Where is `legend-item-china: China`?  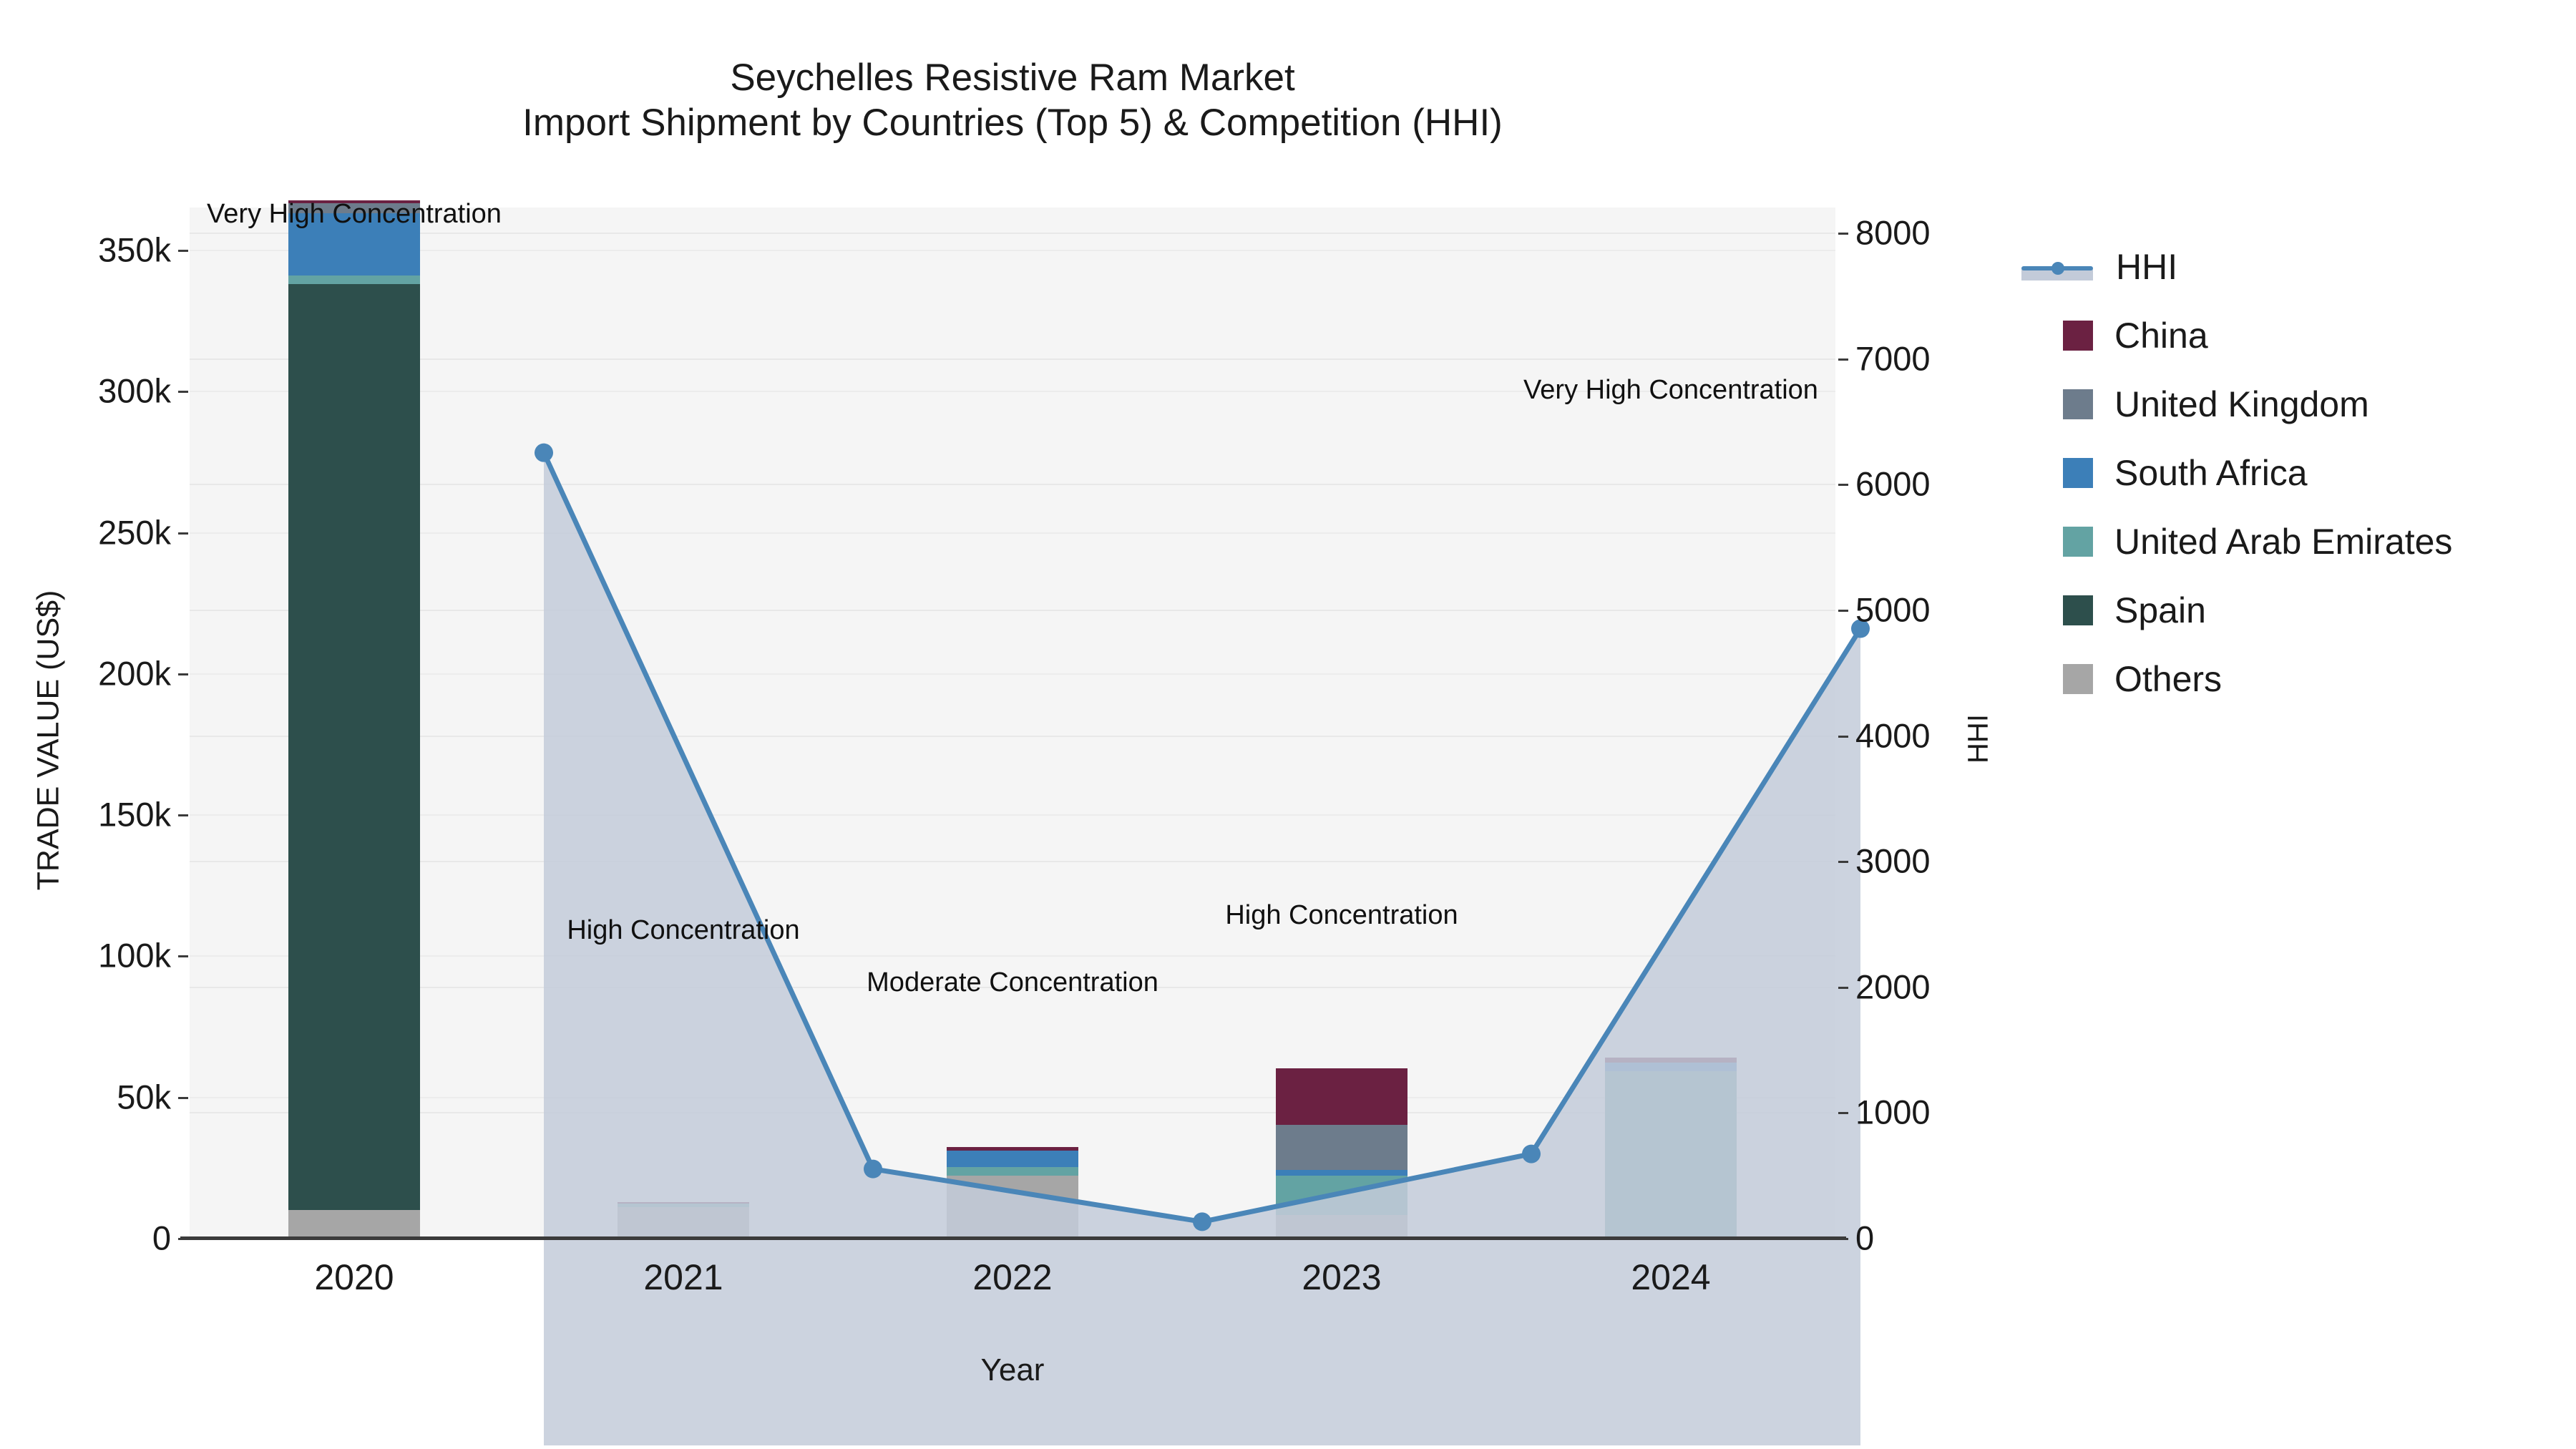 legend-item-china: China is located at coordinates (2300, 335).